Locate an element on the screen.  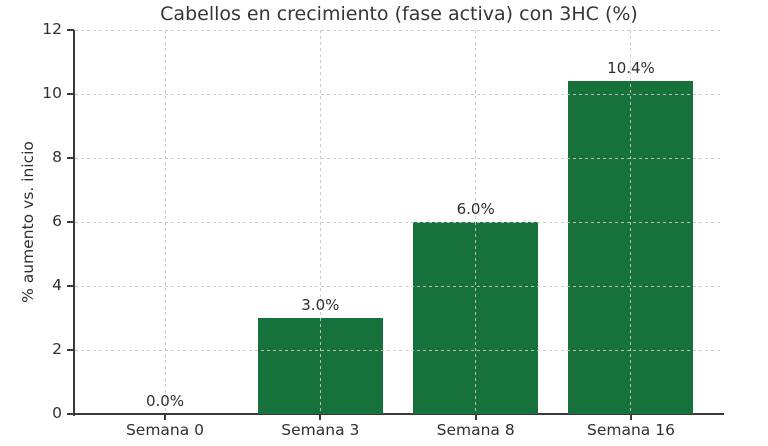
y-tick-label: 2 is located at coordinates (57, 349).